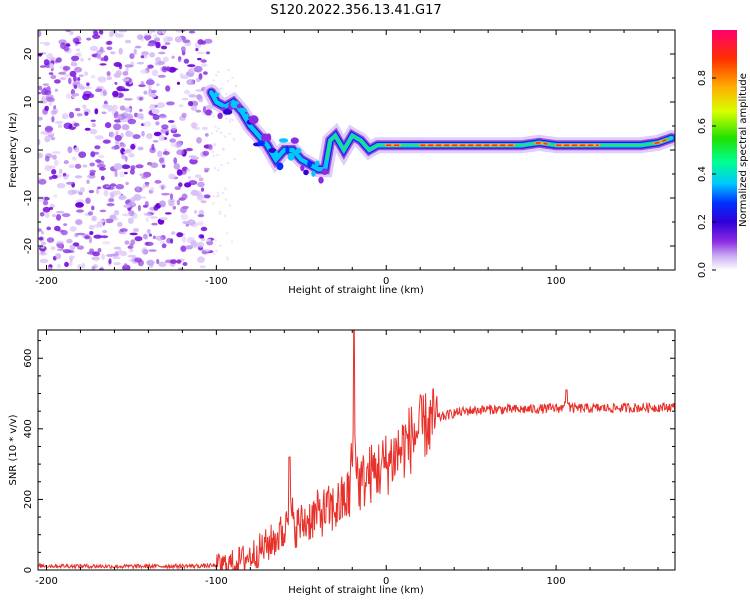 The image size is (750, 600). Describe the element at coordinates (386, 281) in the screenshot. I see `x-tick-label: 0` at that location.